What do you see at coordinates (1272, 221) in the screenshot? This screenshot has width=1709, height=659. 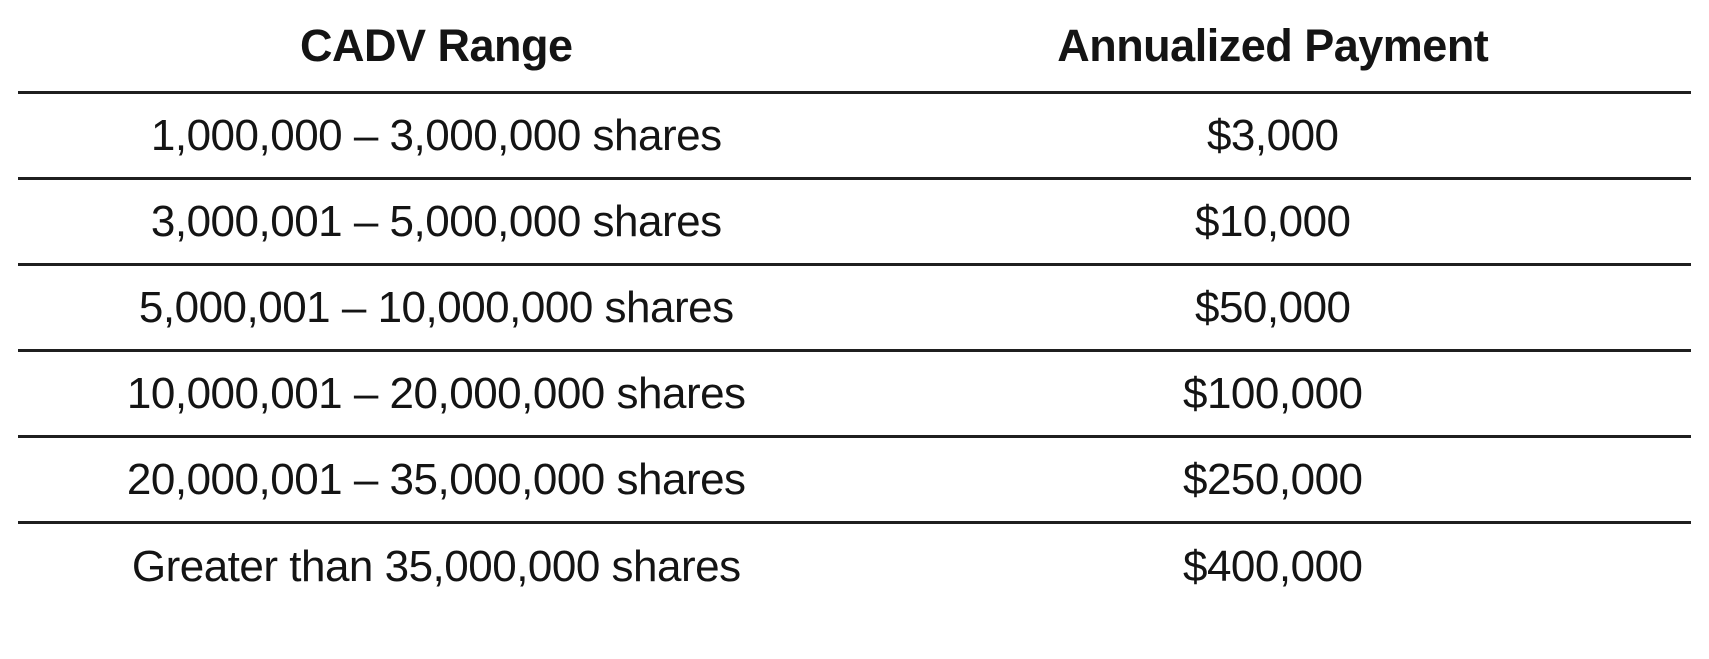 I see `cell-annualized-payment: $10,000` at bounding box center [1272, 221].